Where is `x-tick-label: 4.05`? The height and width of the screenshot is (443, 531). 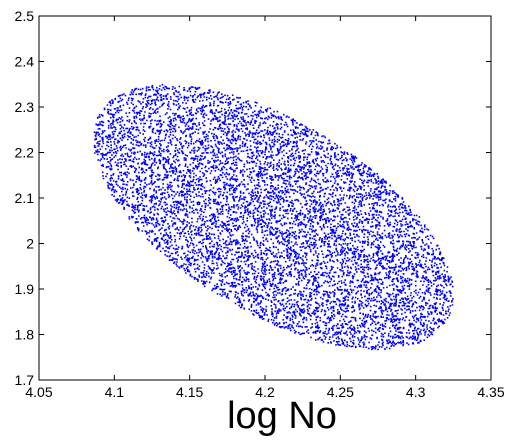 x-tick-label: 4.05 is located at coordinates (38, 392).